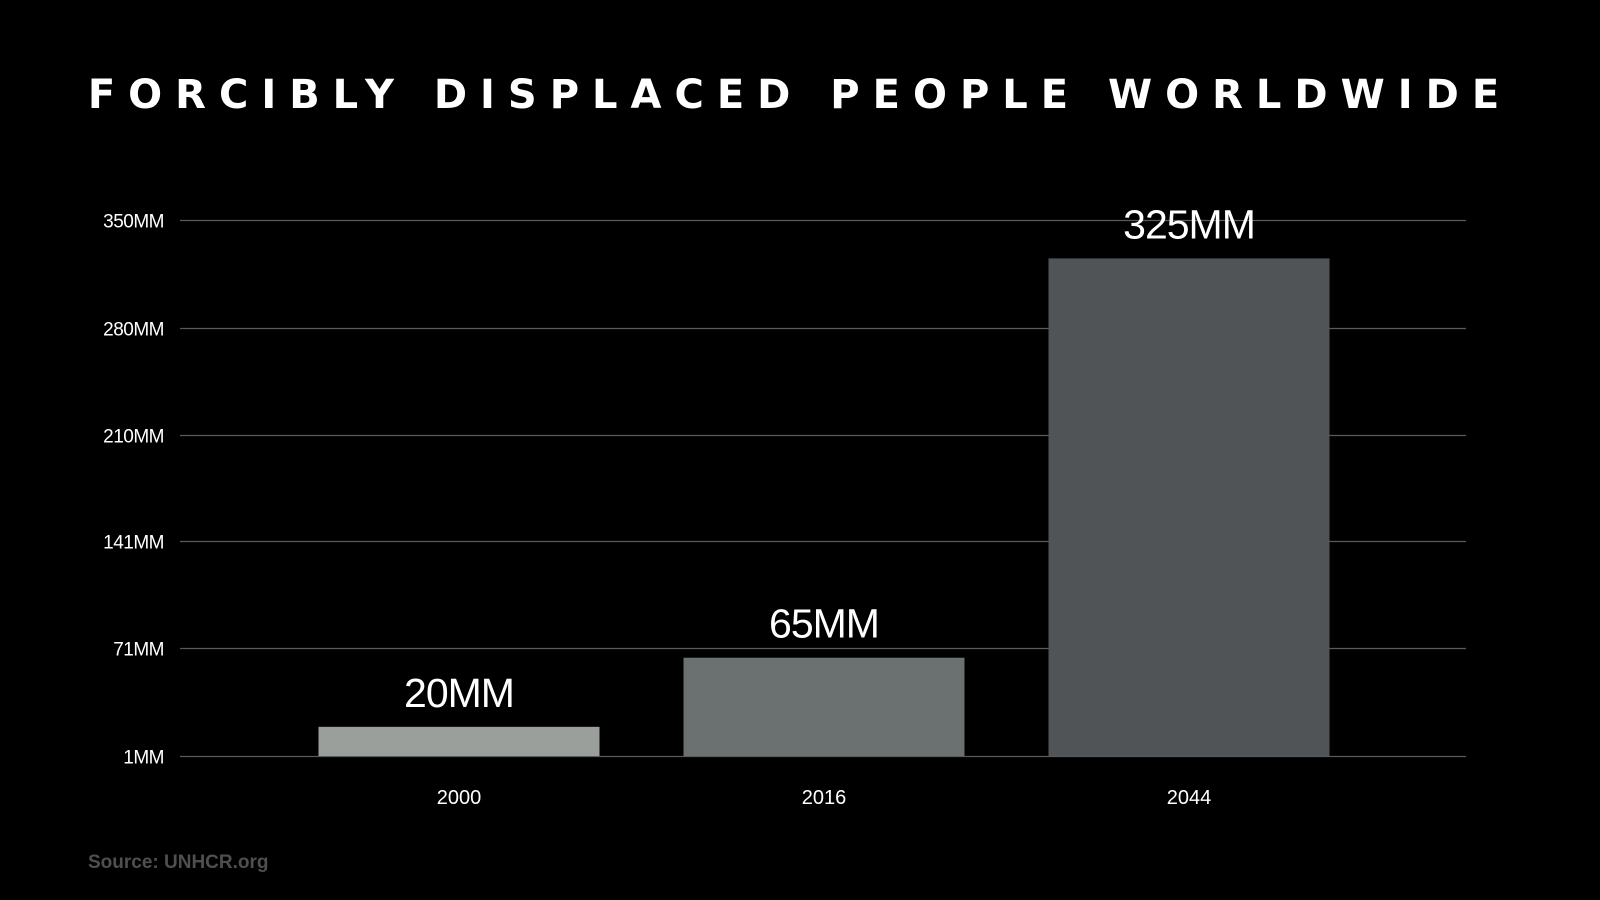 Image resolution: width=1600 pixels, height=900 pixels. I want to click on data-label: 65MM, so click(824, 624).